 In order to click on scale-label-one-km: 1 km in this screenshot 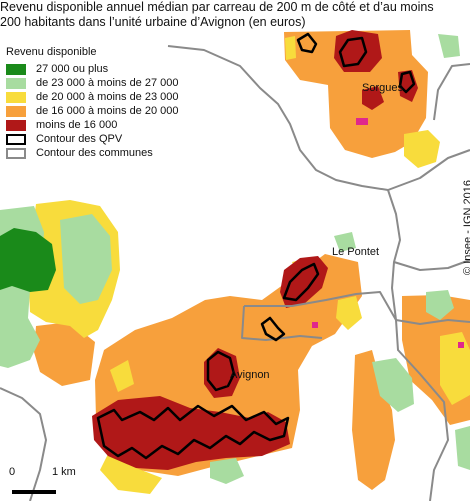, I will do `click(64, 472)`.